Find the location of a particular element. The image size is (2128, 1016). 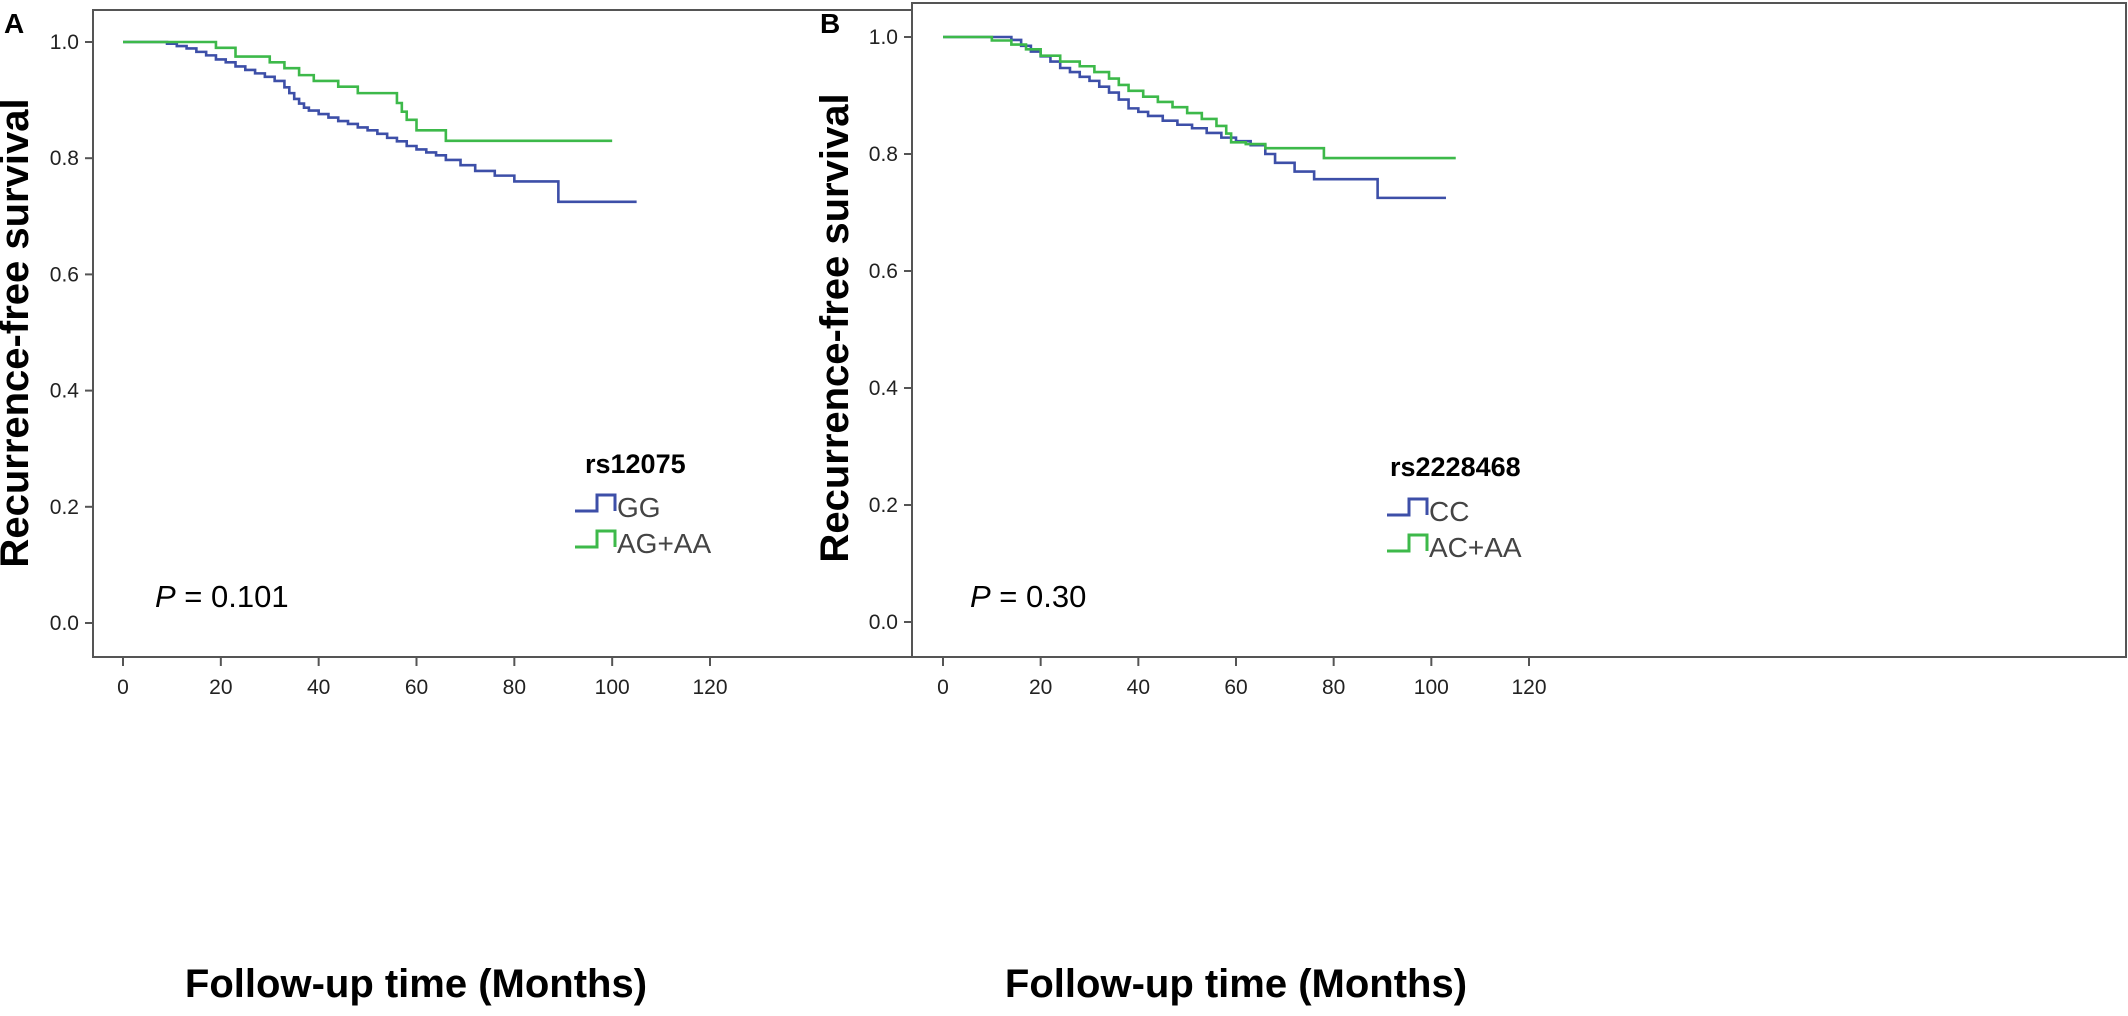

series-line-ac-aa is located at coordinates (1199, 97).